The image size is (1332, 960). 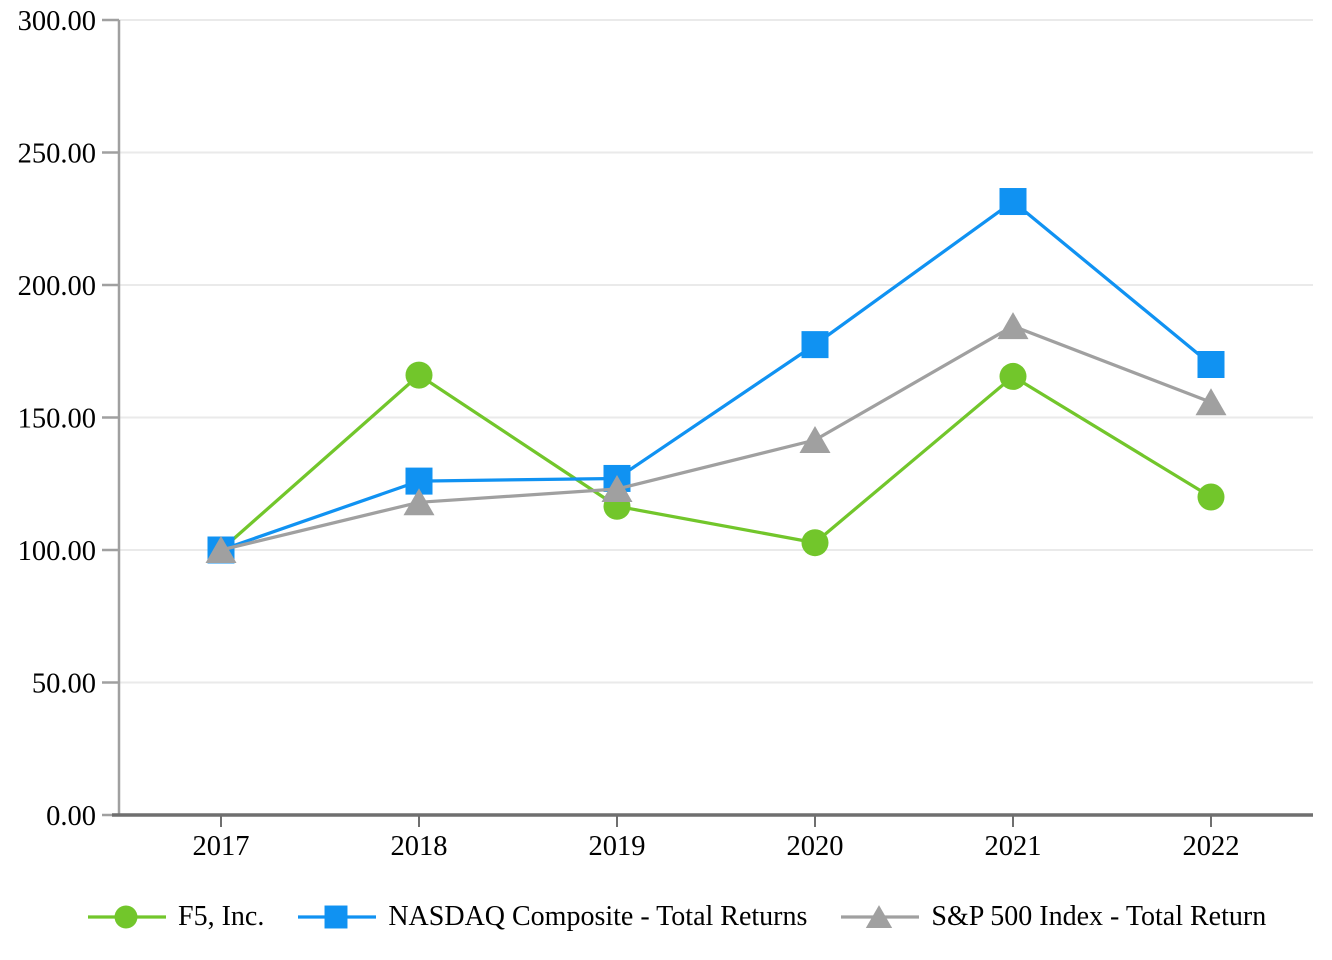 What do you see at coordinates (64, 684) in the screenshot?
I see `y-axis-tick-label: 50.00` at bounding box center [64, 684].